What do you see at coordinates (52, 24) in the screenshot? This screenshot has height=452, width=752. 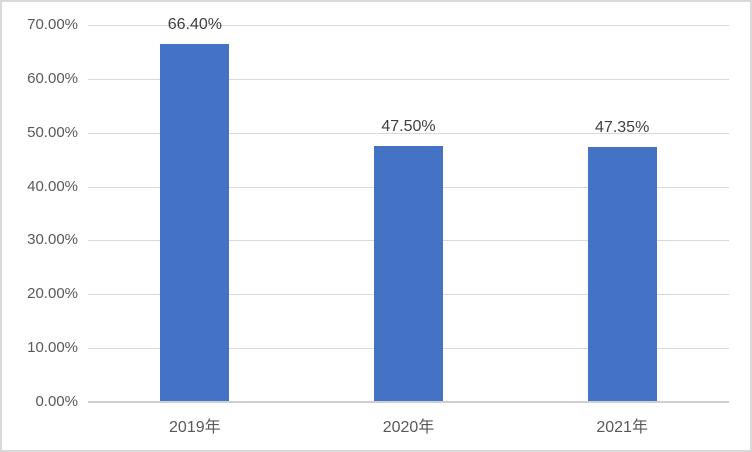 I see `y-tick-label: 70.00%` at bounding box center [52, 24].